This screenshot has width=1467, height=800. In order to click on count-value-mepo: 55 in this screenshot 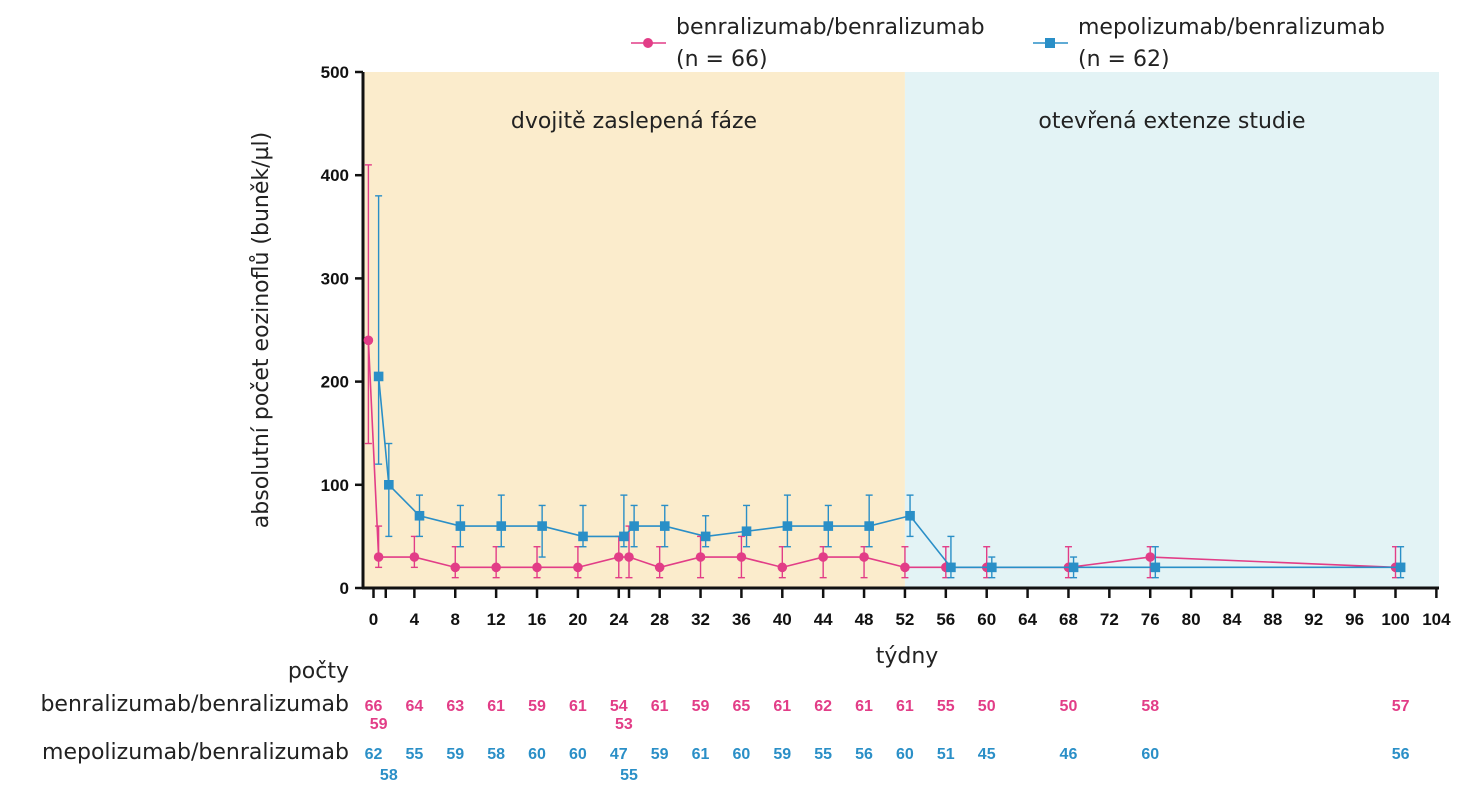, I will do `click(823, 754)`.